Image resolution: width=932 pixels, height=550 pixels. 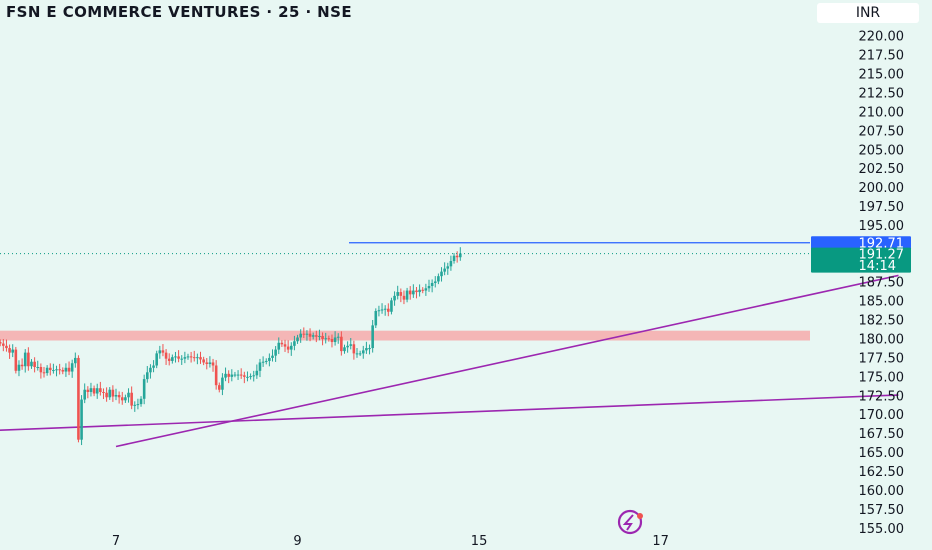 What do you see at coordinates (882, 434) in the screenshot?
I see `y-tick-label: 167.50` at bounding box center [882, 434].